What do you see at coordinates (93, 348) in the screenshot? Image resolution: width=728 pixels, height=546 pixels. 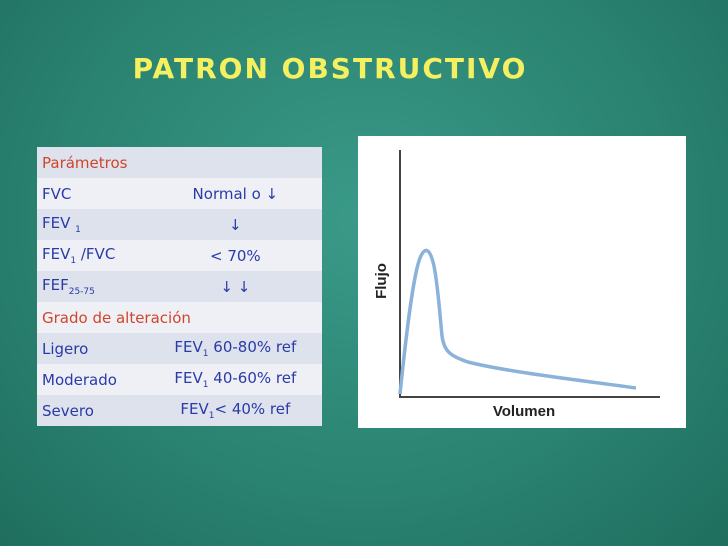 I see `table-cell: Ligero` at bounding box center [93, 348].